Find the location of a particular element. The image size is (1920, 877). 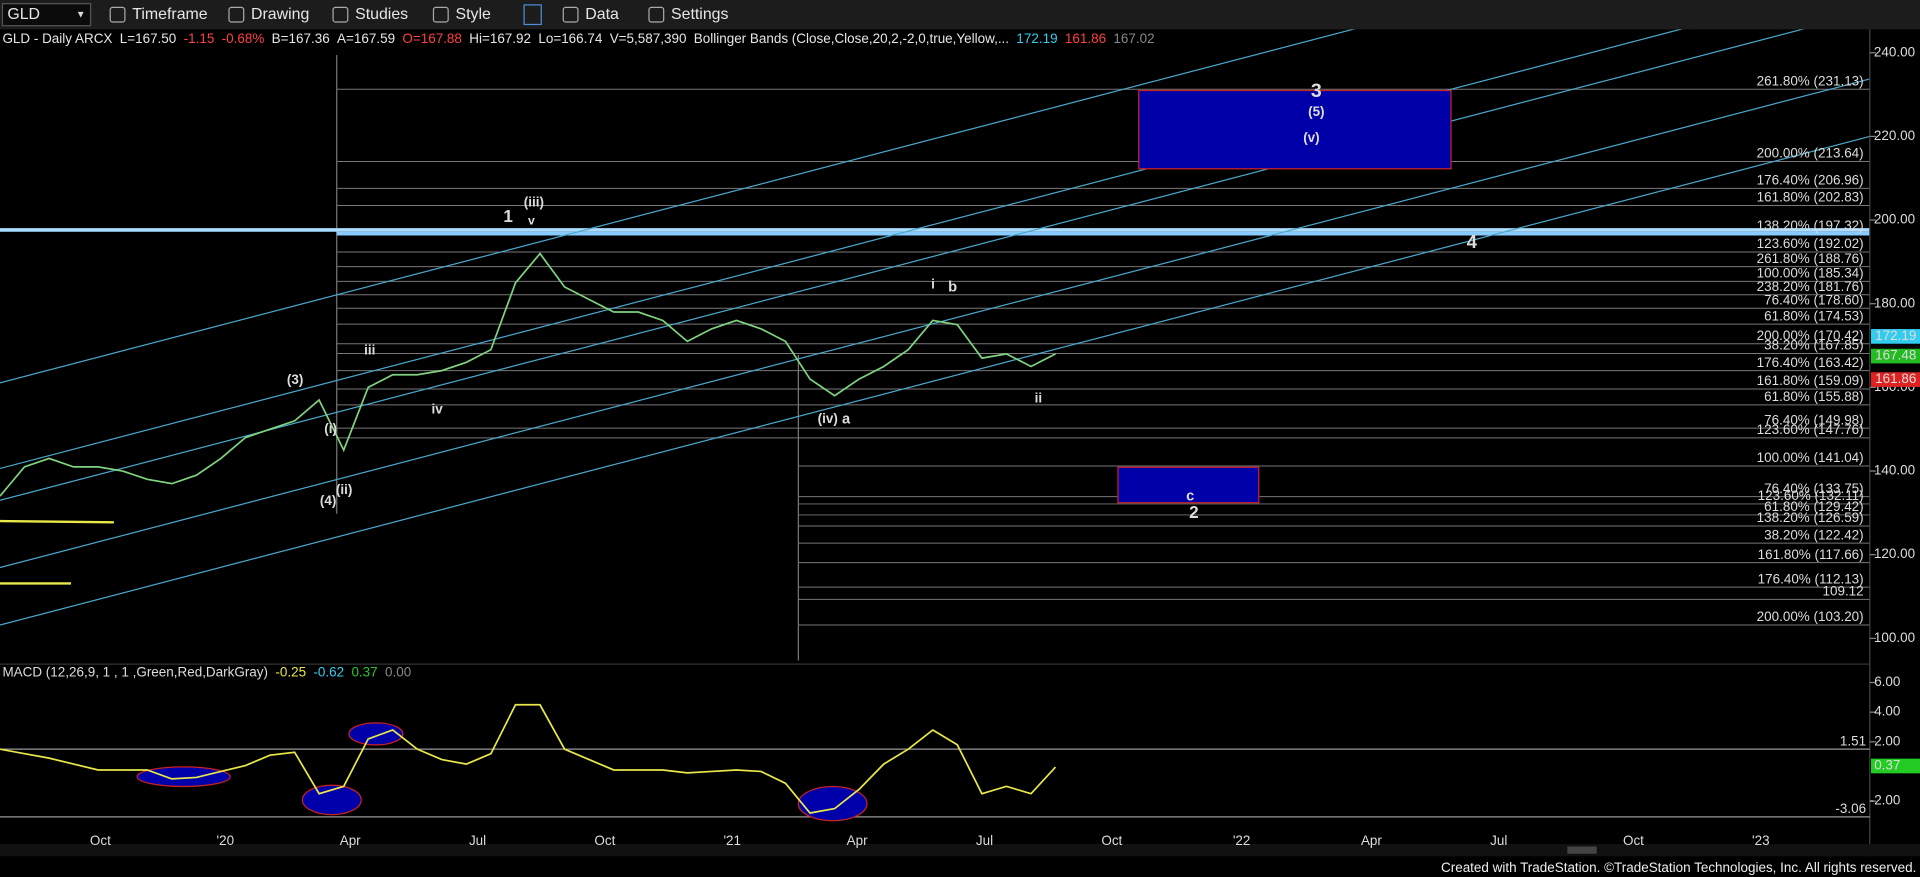

x-tick-label: Apr is located at coordinates (857, 840).